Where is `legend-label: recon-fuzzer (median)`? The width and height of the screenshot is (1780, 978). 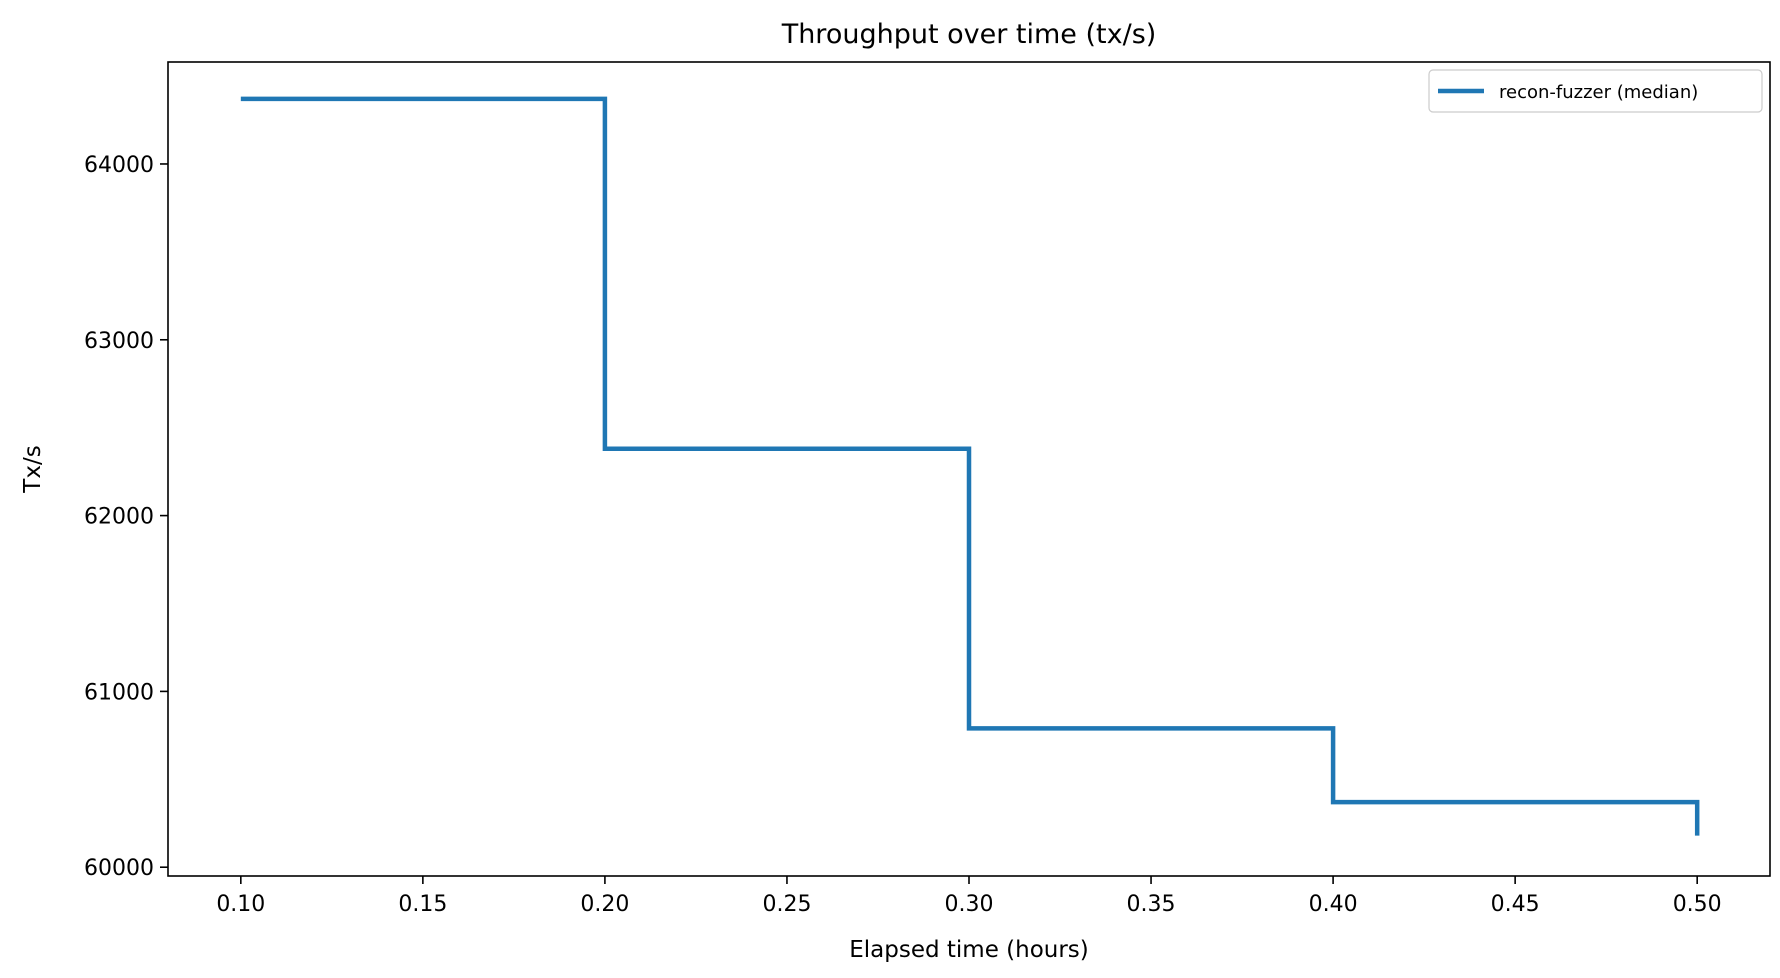
legend-label: recon-fuzzer (median) is located at coordinates (1598, 92).